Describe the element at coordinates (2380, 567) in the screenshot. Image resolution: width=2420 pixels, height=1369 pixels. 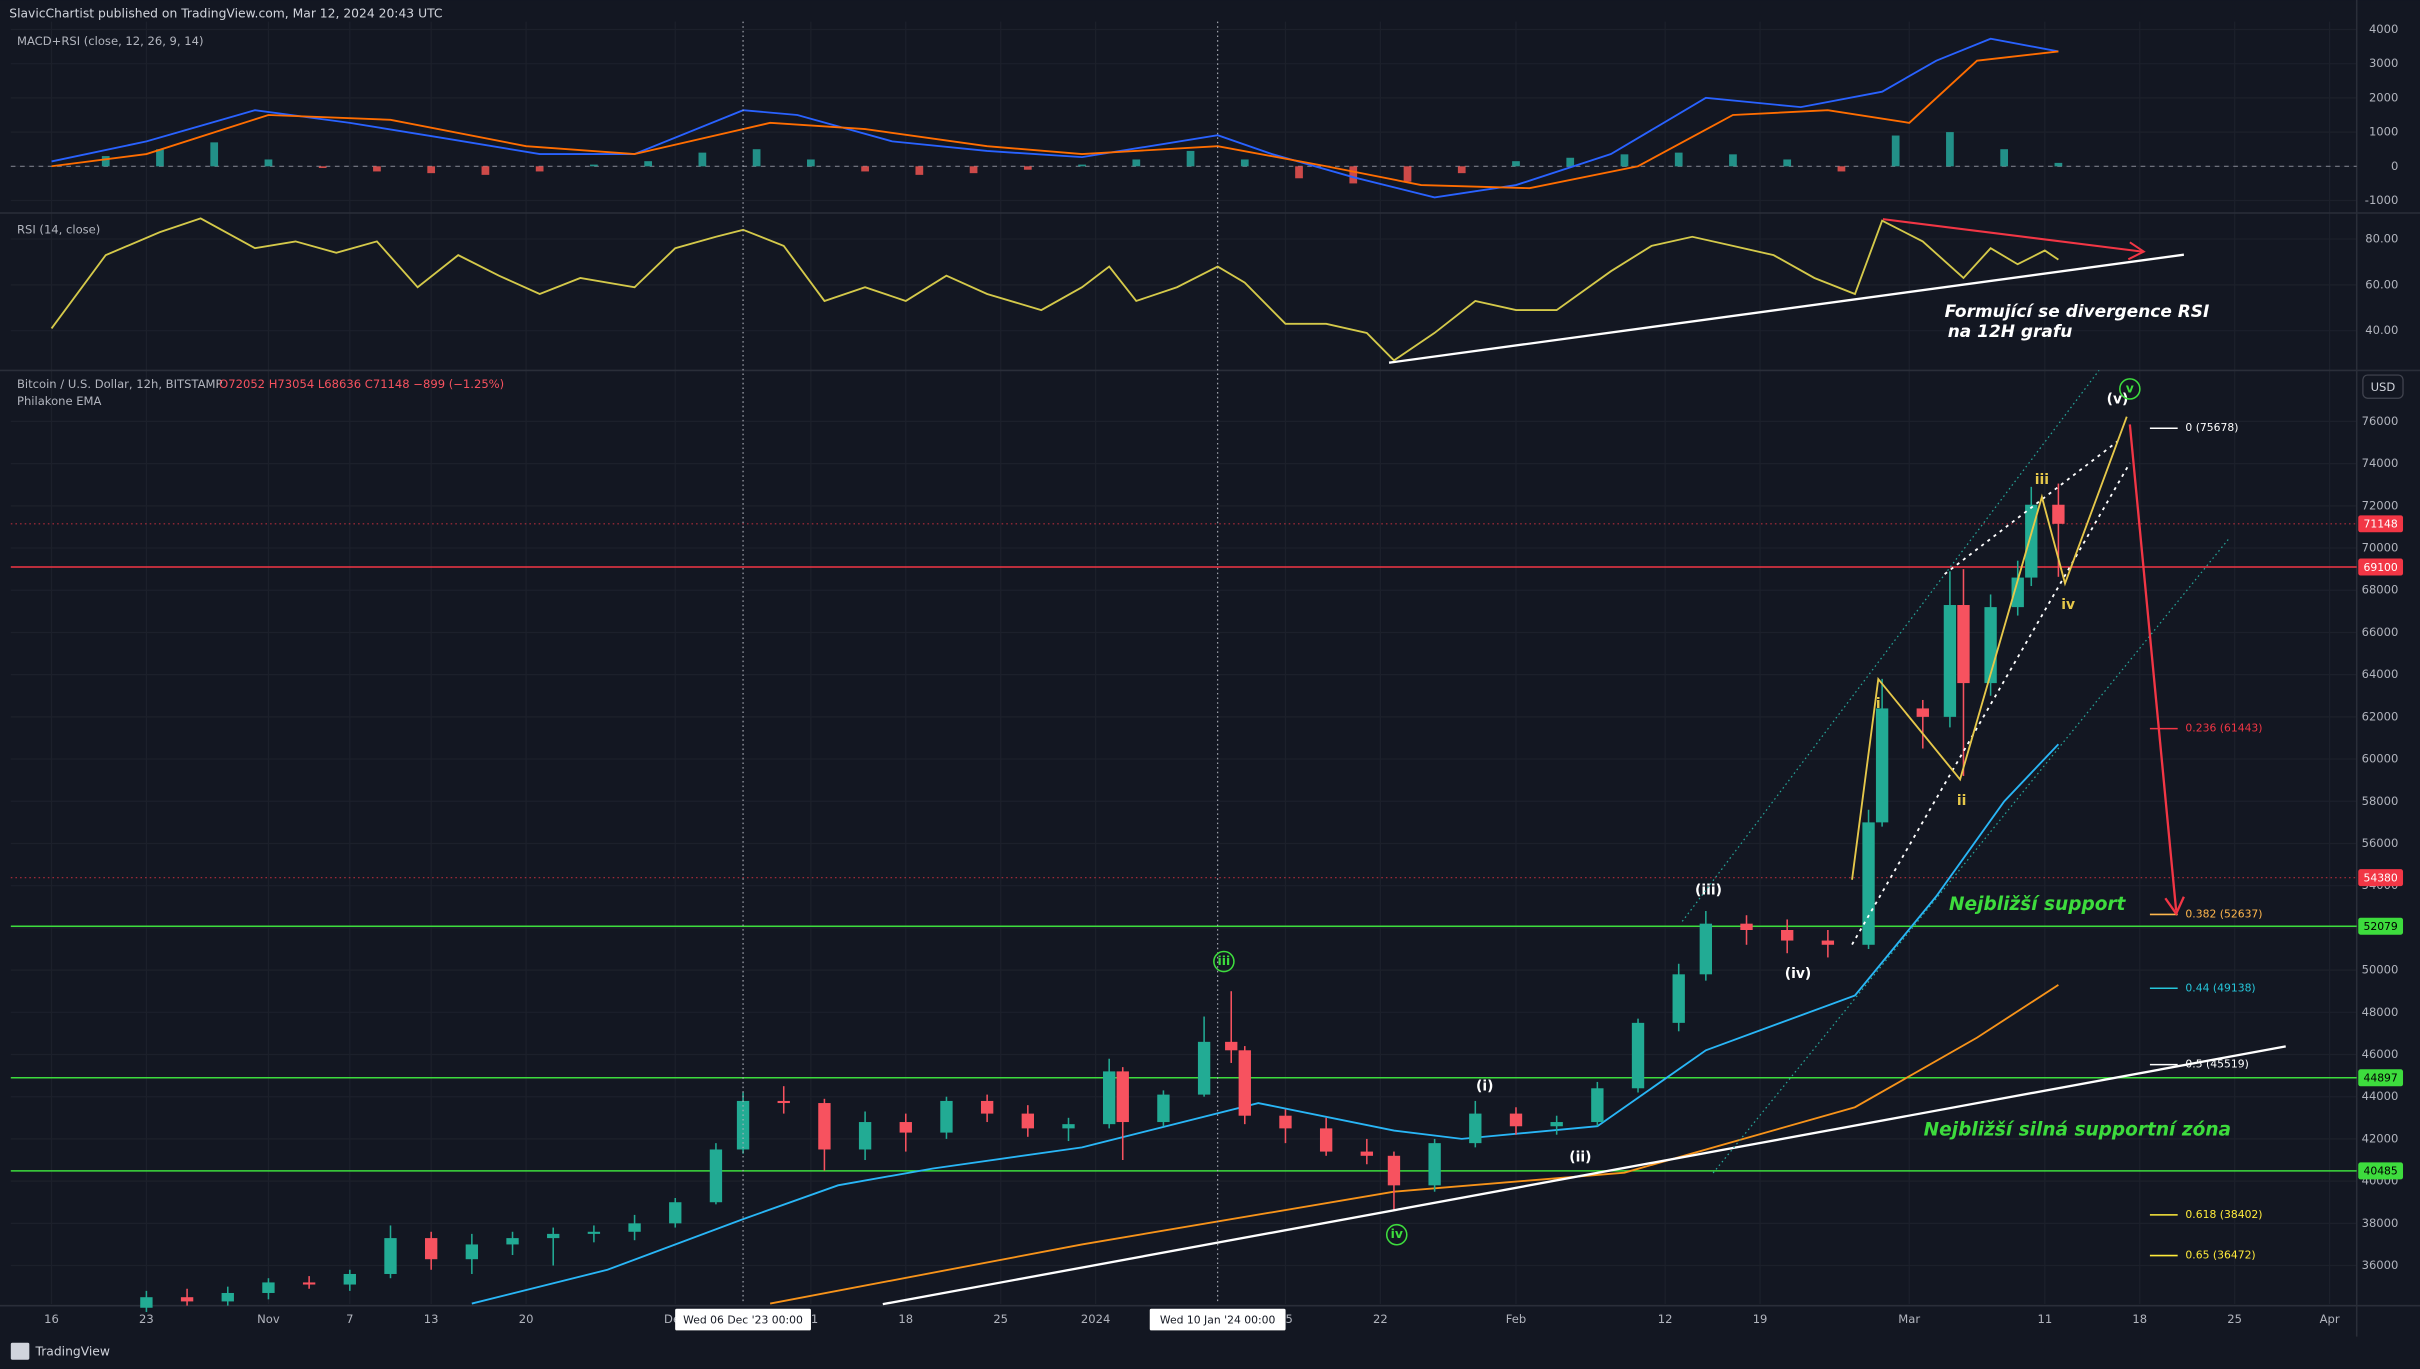
I see `price-tag-label: 69100` at that location.